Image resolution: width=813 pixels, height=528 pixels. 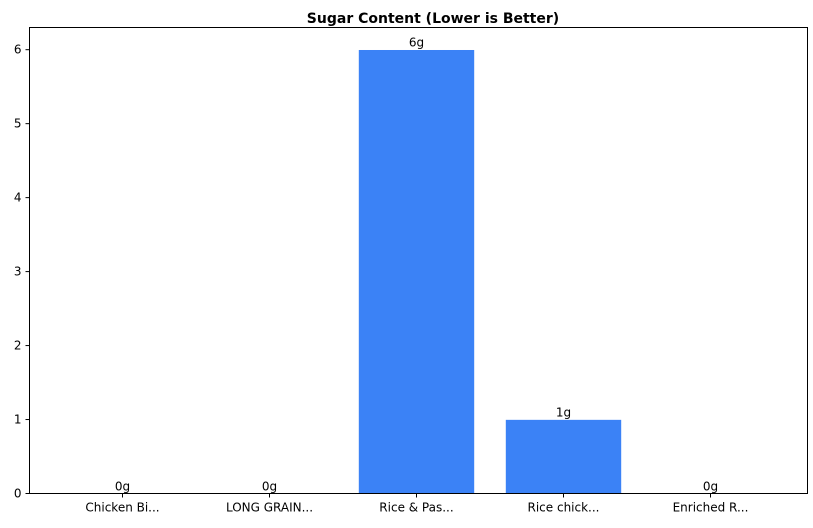 I want to click on y-tick-label-3: 3, so click(x=18, y=272).